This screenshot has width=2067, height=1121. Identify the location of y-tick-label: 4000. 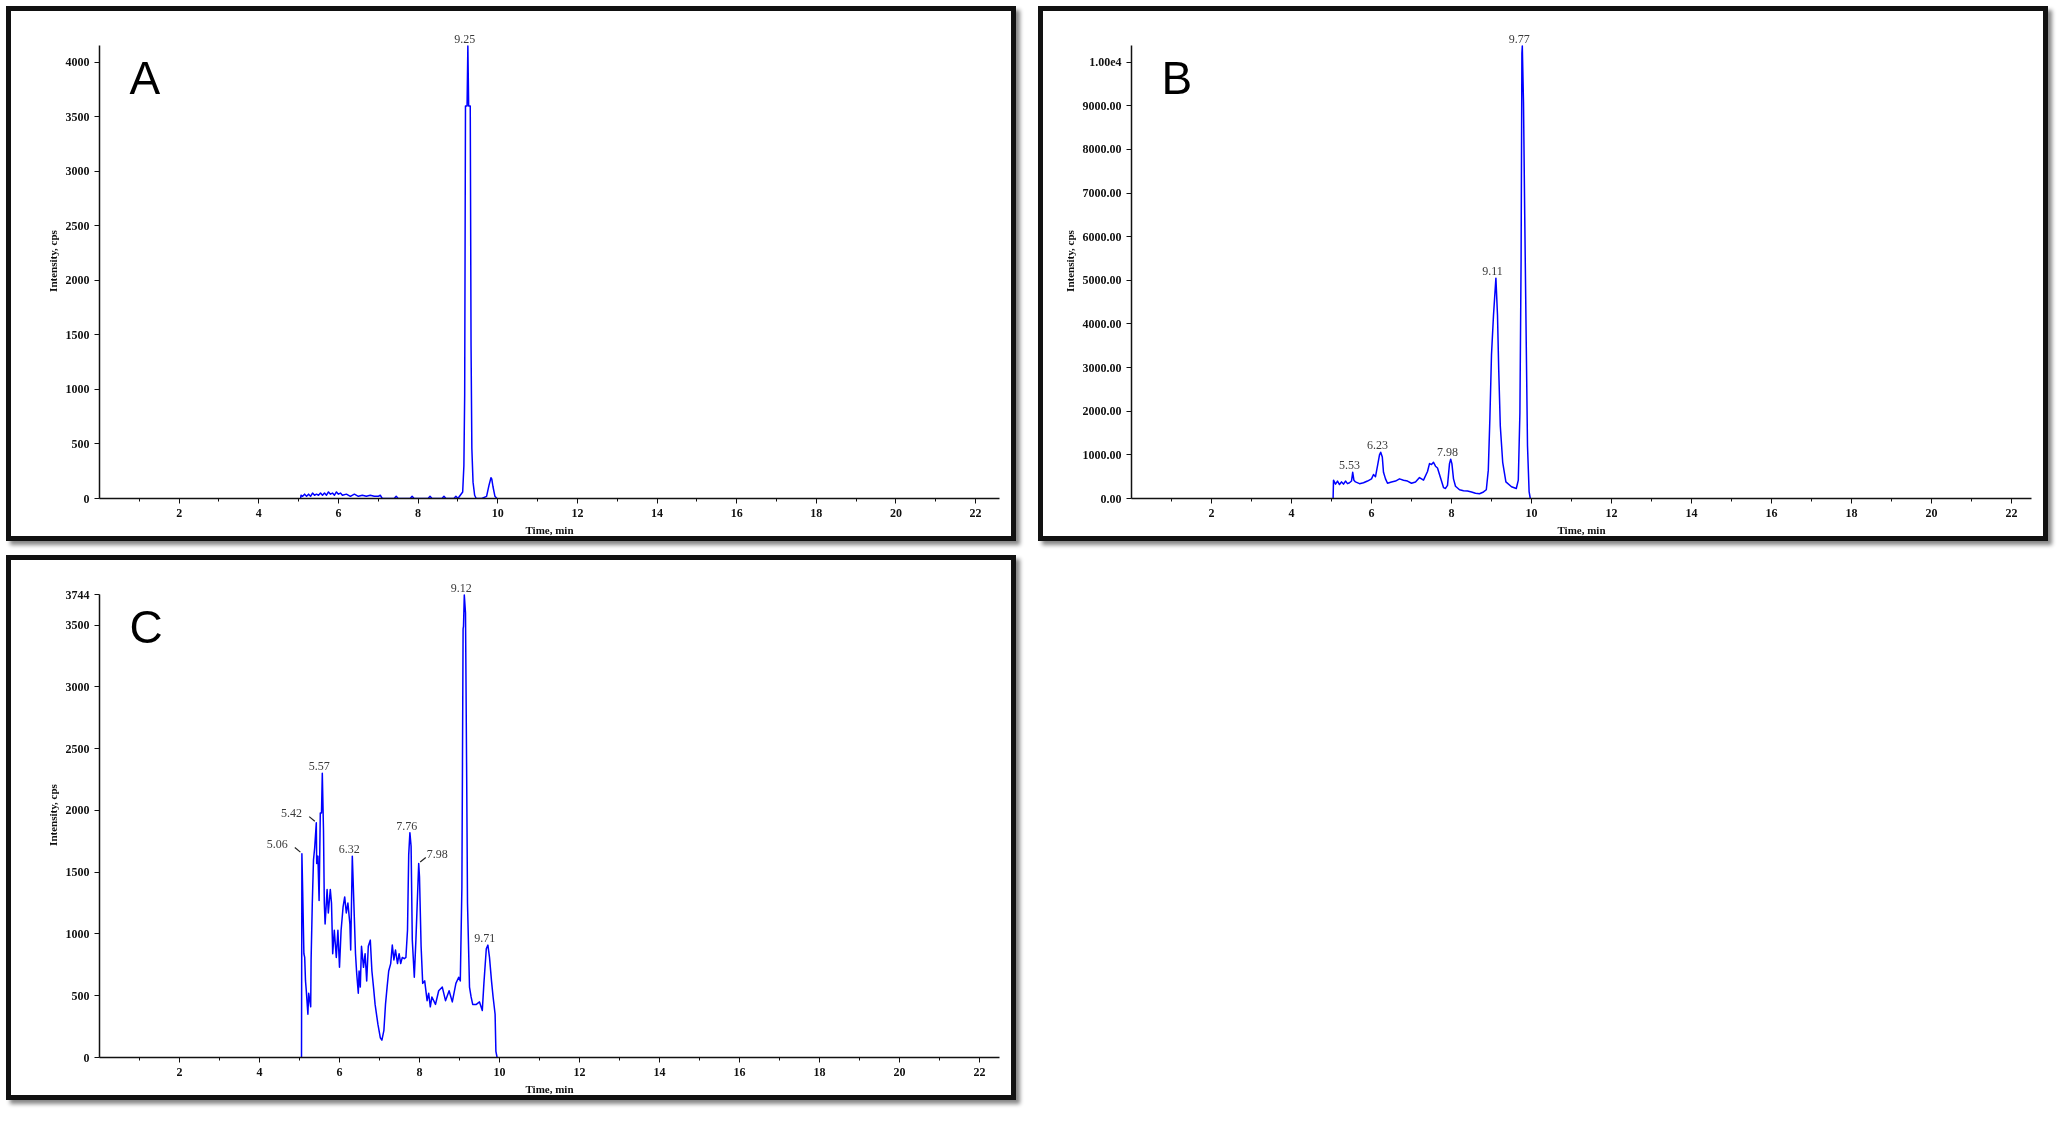
(77, 62).